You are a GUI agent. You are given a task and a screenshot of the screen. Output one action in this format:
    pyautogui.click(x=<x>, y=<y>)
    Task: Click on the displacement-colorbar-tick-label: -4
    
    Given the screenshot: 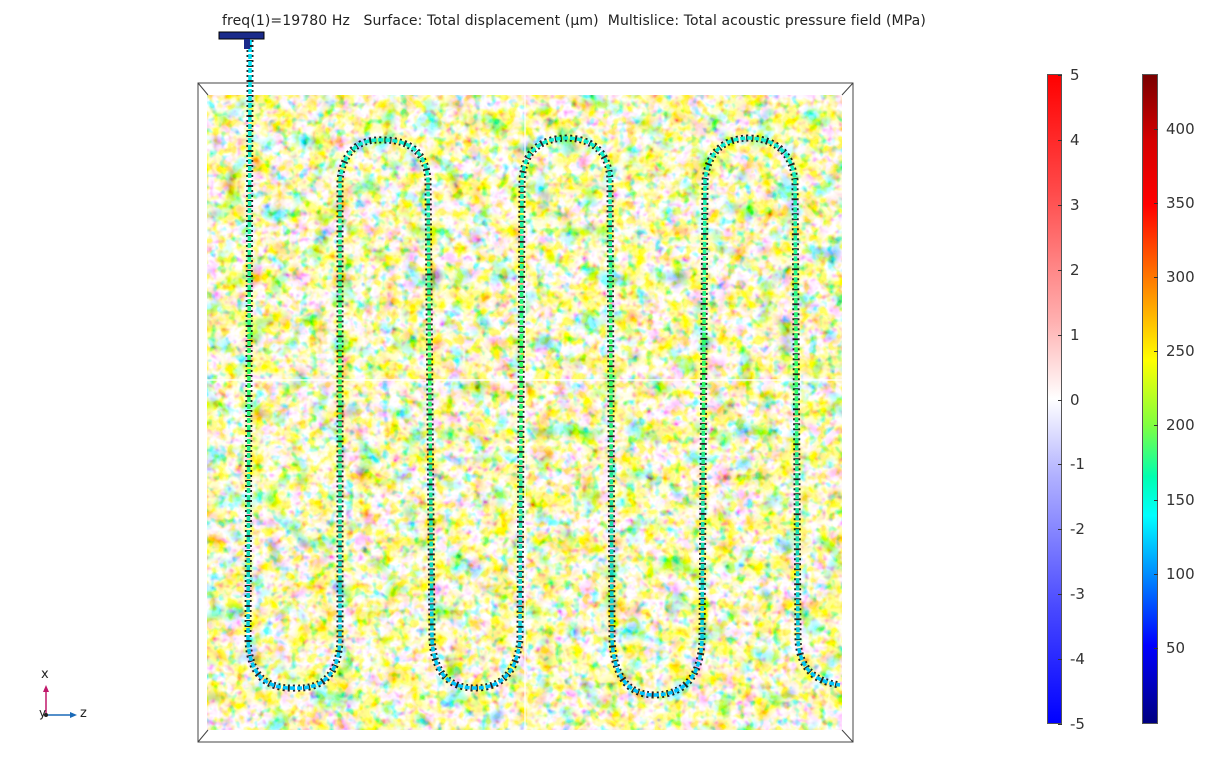 What is the action you would take?
    pyautogui.click(x=1077, y=659)
    